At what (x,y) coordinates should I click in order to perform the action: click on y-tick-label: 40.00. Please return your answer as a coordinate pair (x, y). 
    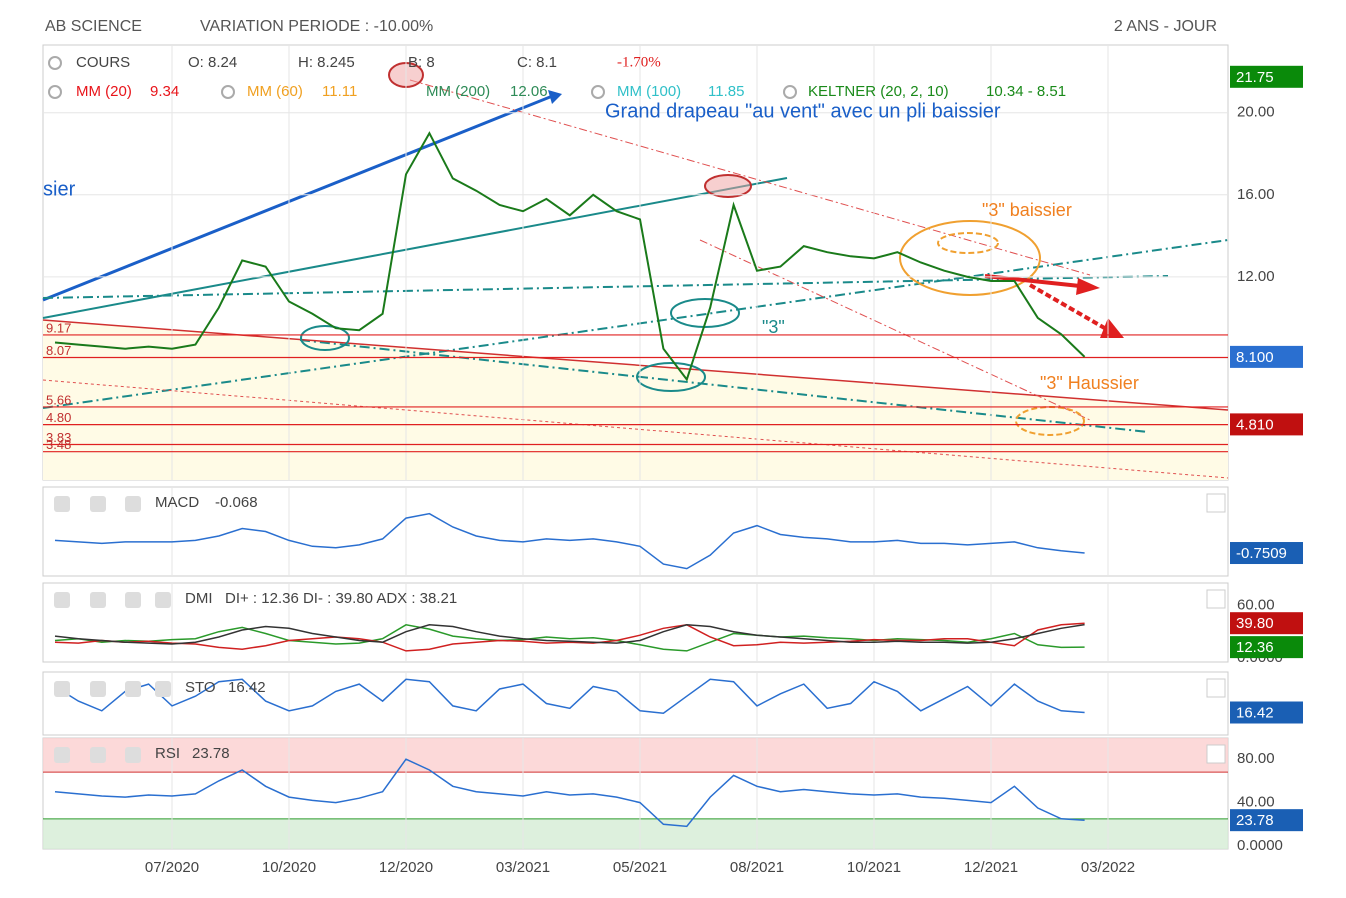
    Looking at the image, I should click on (1256, 802).